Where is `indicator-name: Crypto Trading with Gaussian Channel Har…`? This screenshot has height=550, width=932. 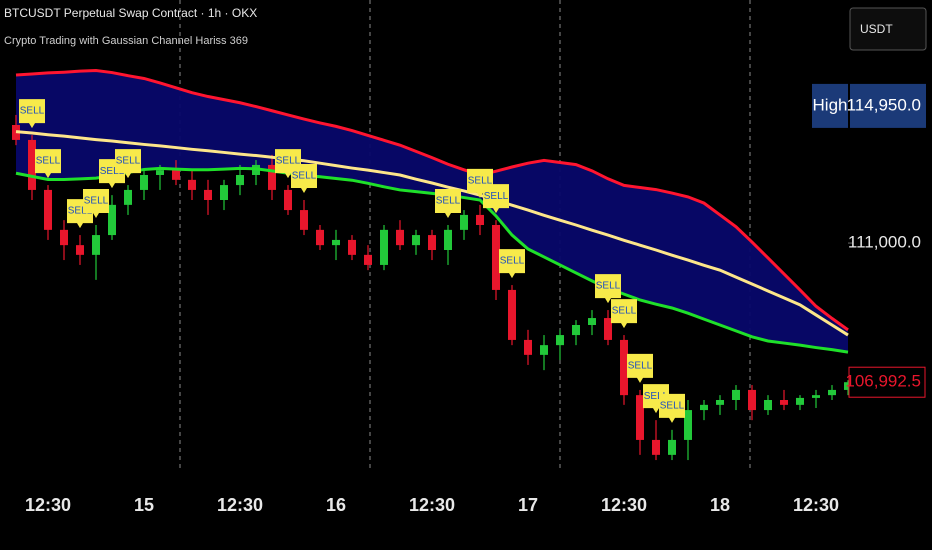
indicator-name: Crypto Trading with Gaussian Channel Har… is located at coordinates (126, 41).